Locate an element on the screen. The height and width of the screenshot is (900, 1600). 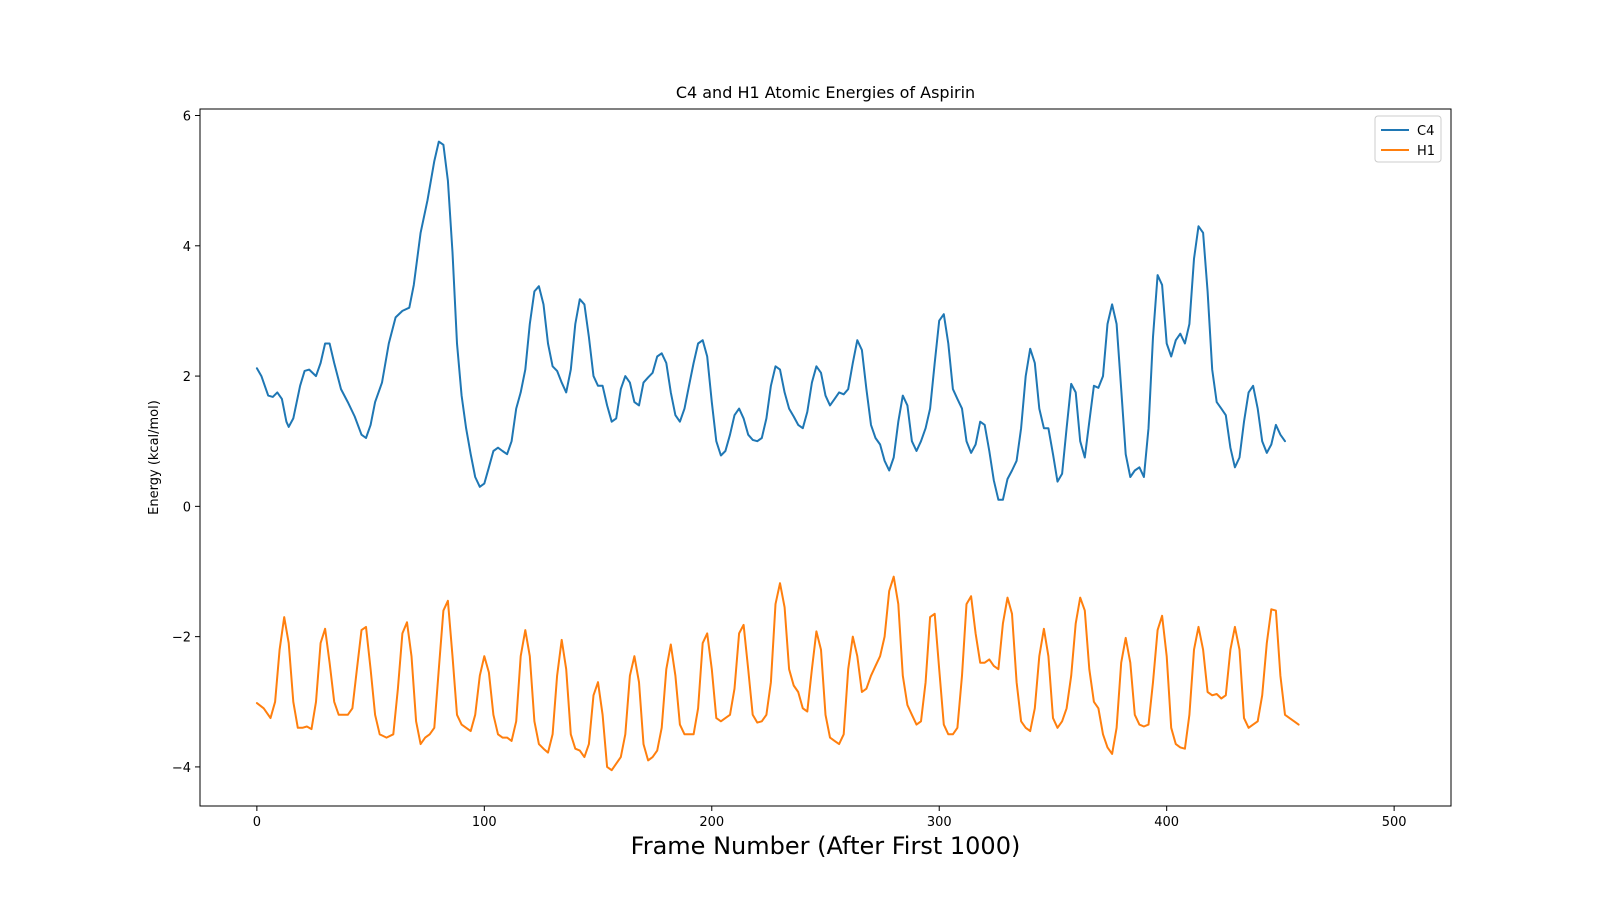
series-line-h1 is located at coordinates (777, 673).